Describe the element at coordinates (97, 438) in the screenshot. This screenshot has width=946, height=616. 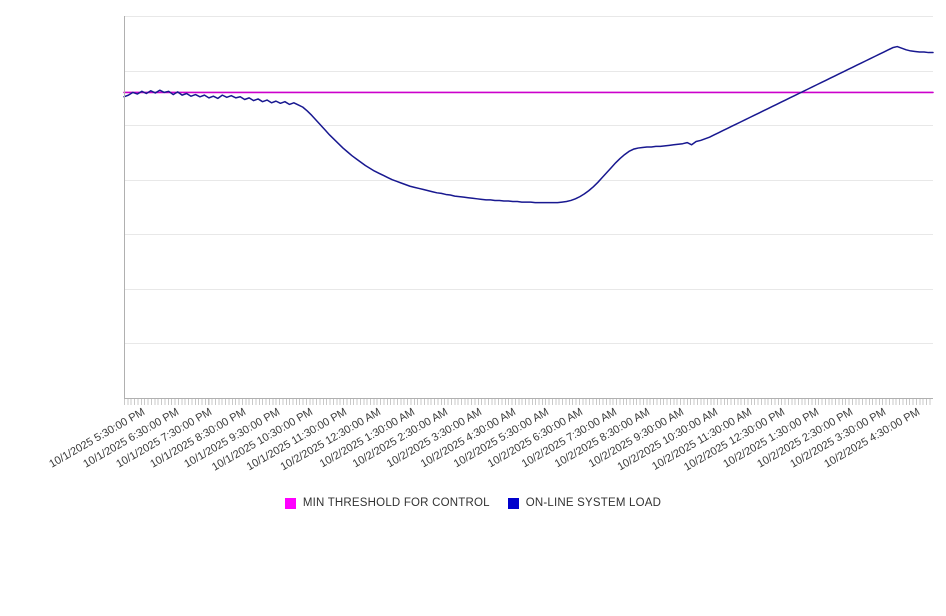
I see `x-tick-label: 10/1/2025 5:30:00 PM` at that location.